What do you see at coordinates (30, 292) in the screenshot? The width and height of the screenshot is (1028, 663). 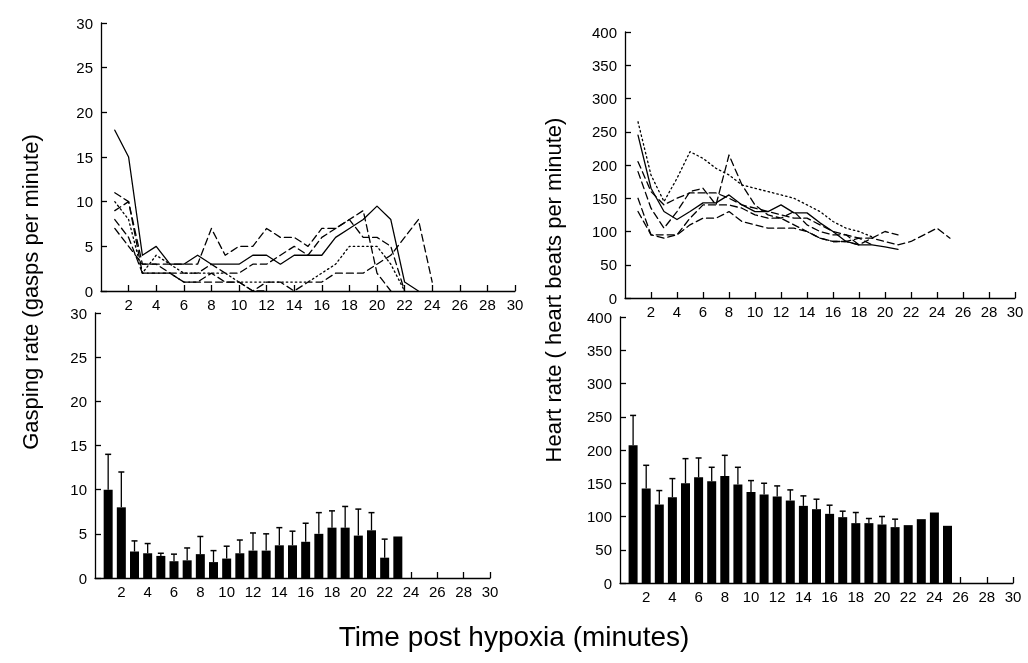 I see `y-axis-title: Gasping rate (gasps per minute)` at bounding box center [30, 292].